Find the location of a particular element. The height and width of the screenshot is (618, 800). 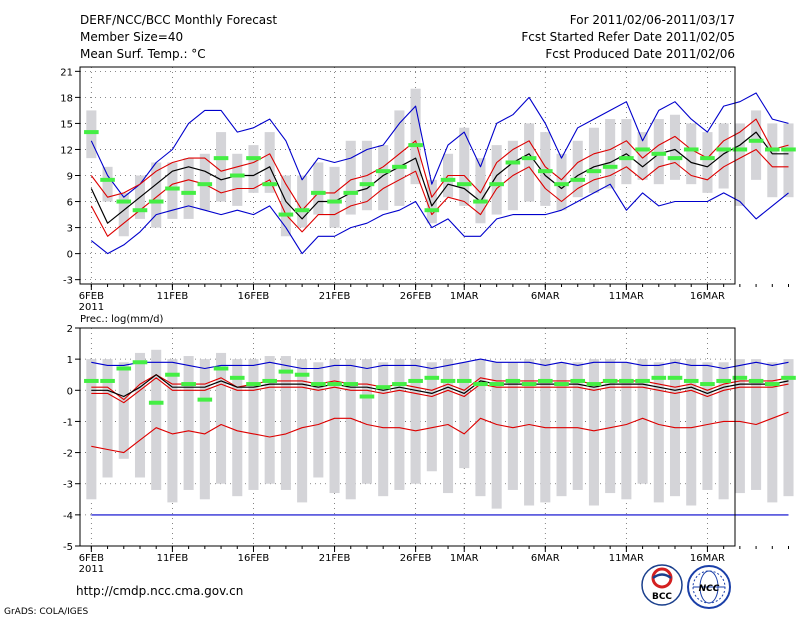

chart-title: DERF/NCC/BCC Monthly Forecast is located at coordinates (178, 20).